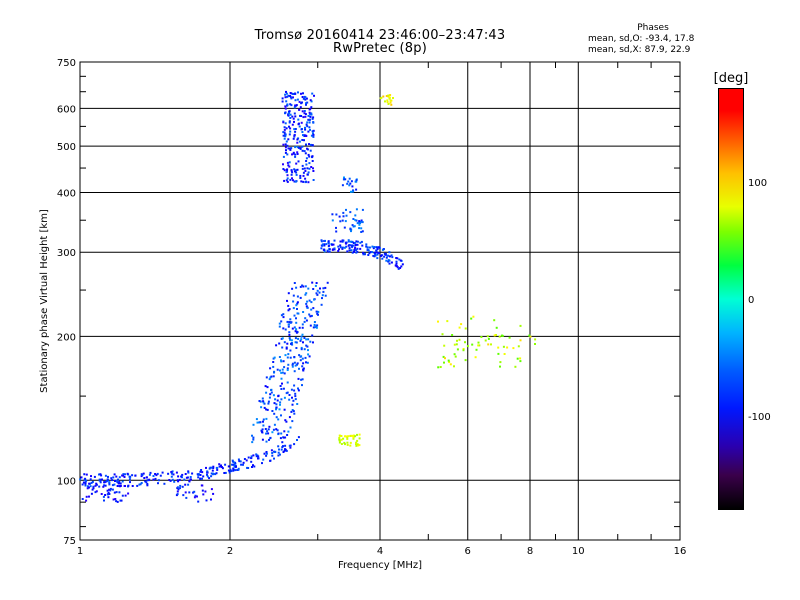 The width and height of the screenshot is (800, 600). I want to click on x-tick-label: 4, so click(380, 551).